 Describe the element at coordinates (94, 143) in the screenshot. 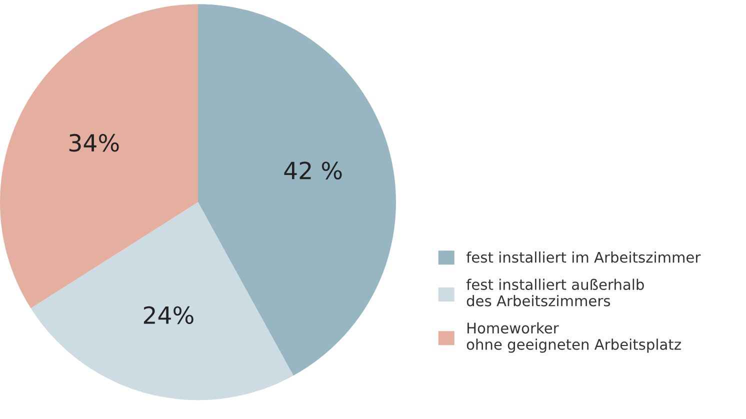

I see `data-label: 34%` at that location.